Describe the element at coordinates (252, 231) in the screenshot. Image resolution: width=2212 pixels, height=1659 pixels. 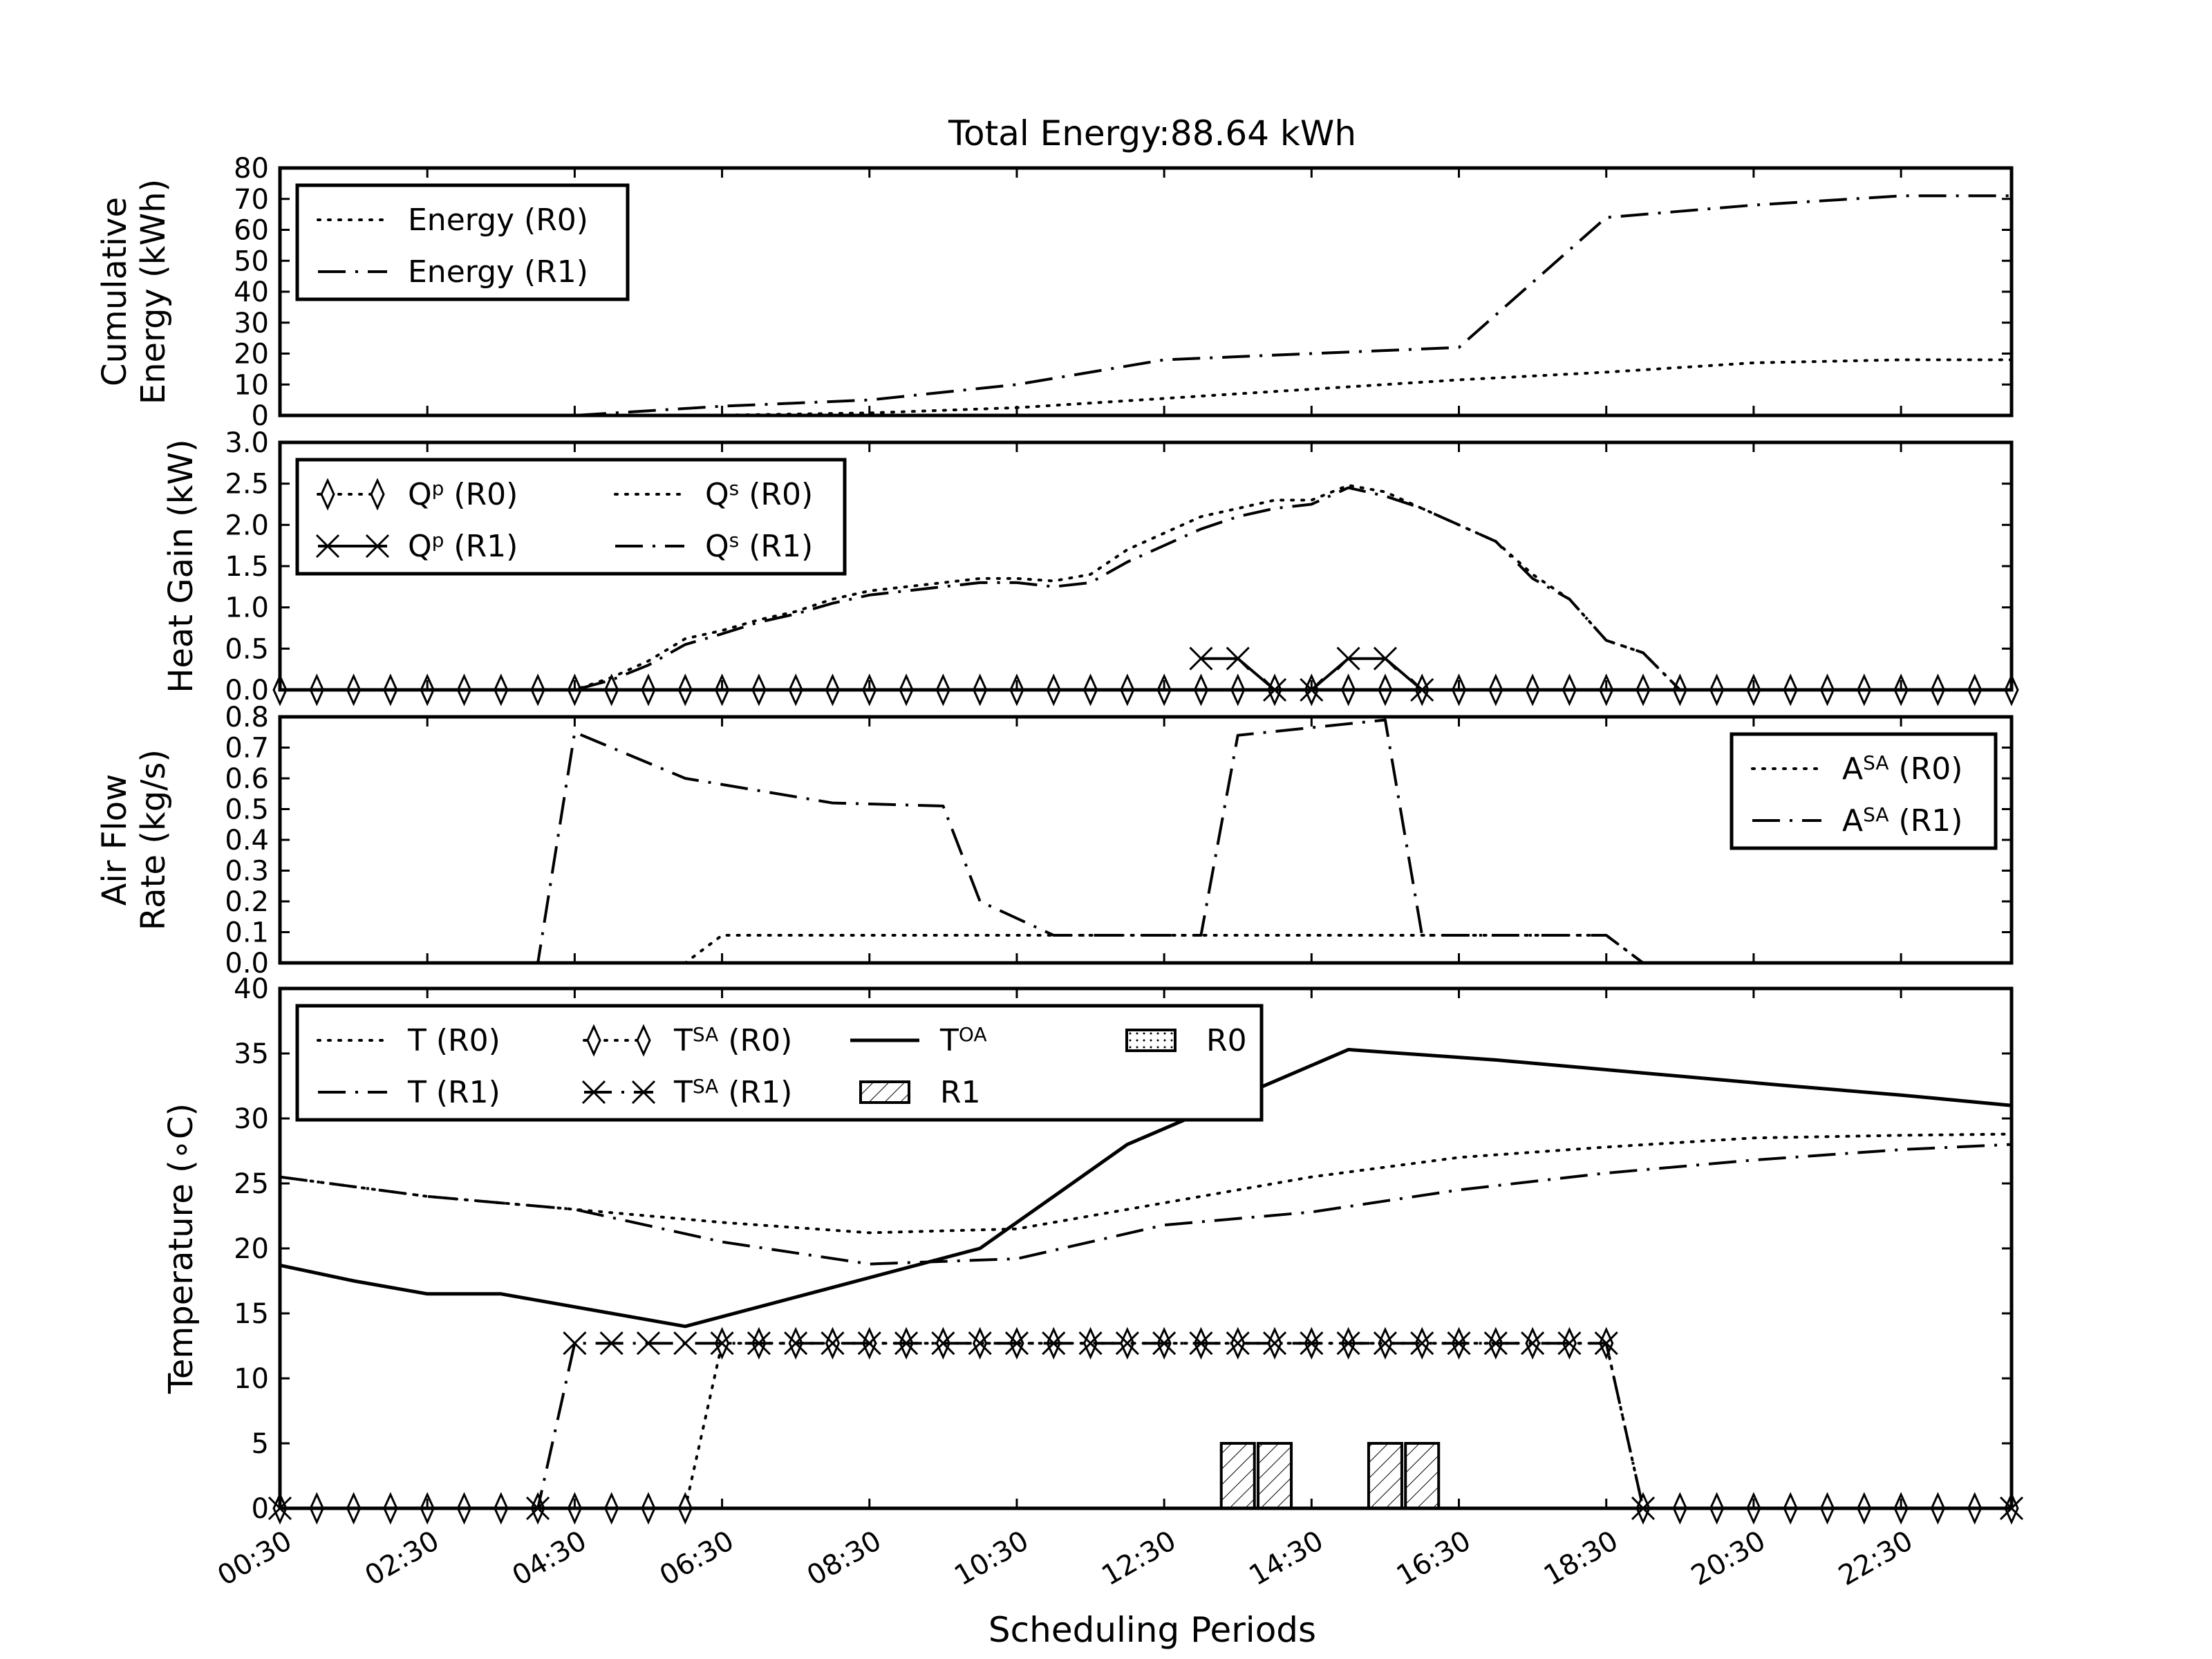
I see `y-tick-label: 60` at that location.